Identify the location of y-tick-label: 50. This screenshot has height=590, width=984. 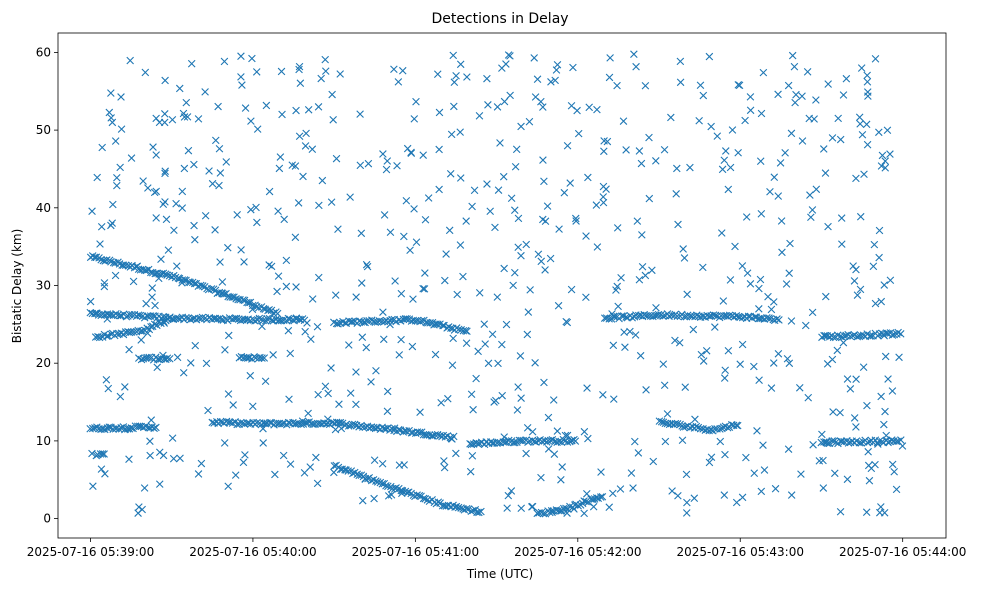
(43, 130).